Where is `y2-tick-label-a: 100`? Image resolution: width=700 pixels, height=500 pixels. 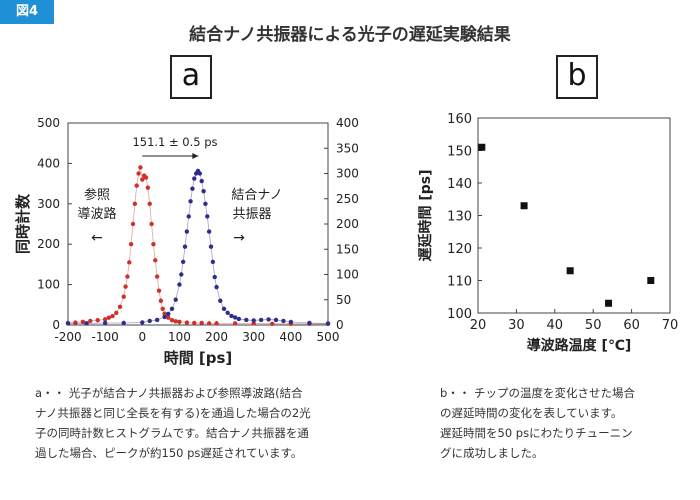 y2-tick-label-a: 100 is located at coordinates (347, 275).